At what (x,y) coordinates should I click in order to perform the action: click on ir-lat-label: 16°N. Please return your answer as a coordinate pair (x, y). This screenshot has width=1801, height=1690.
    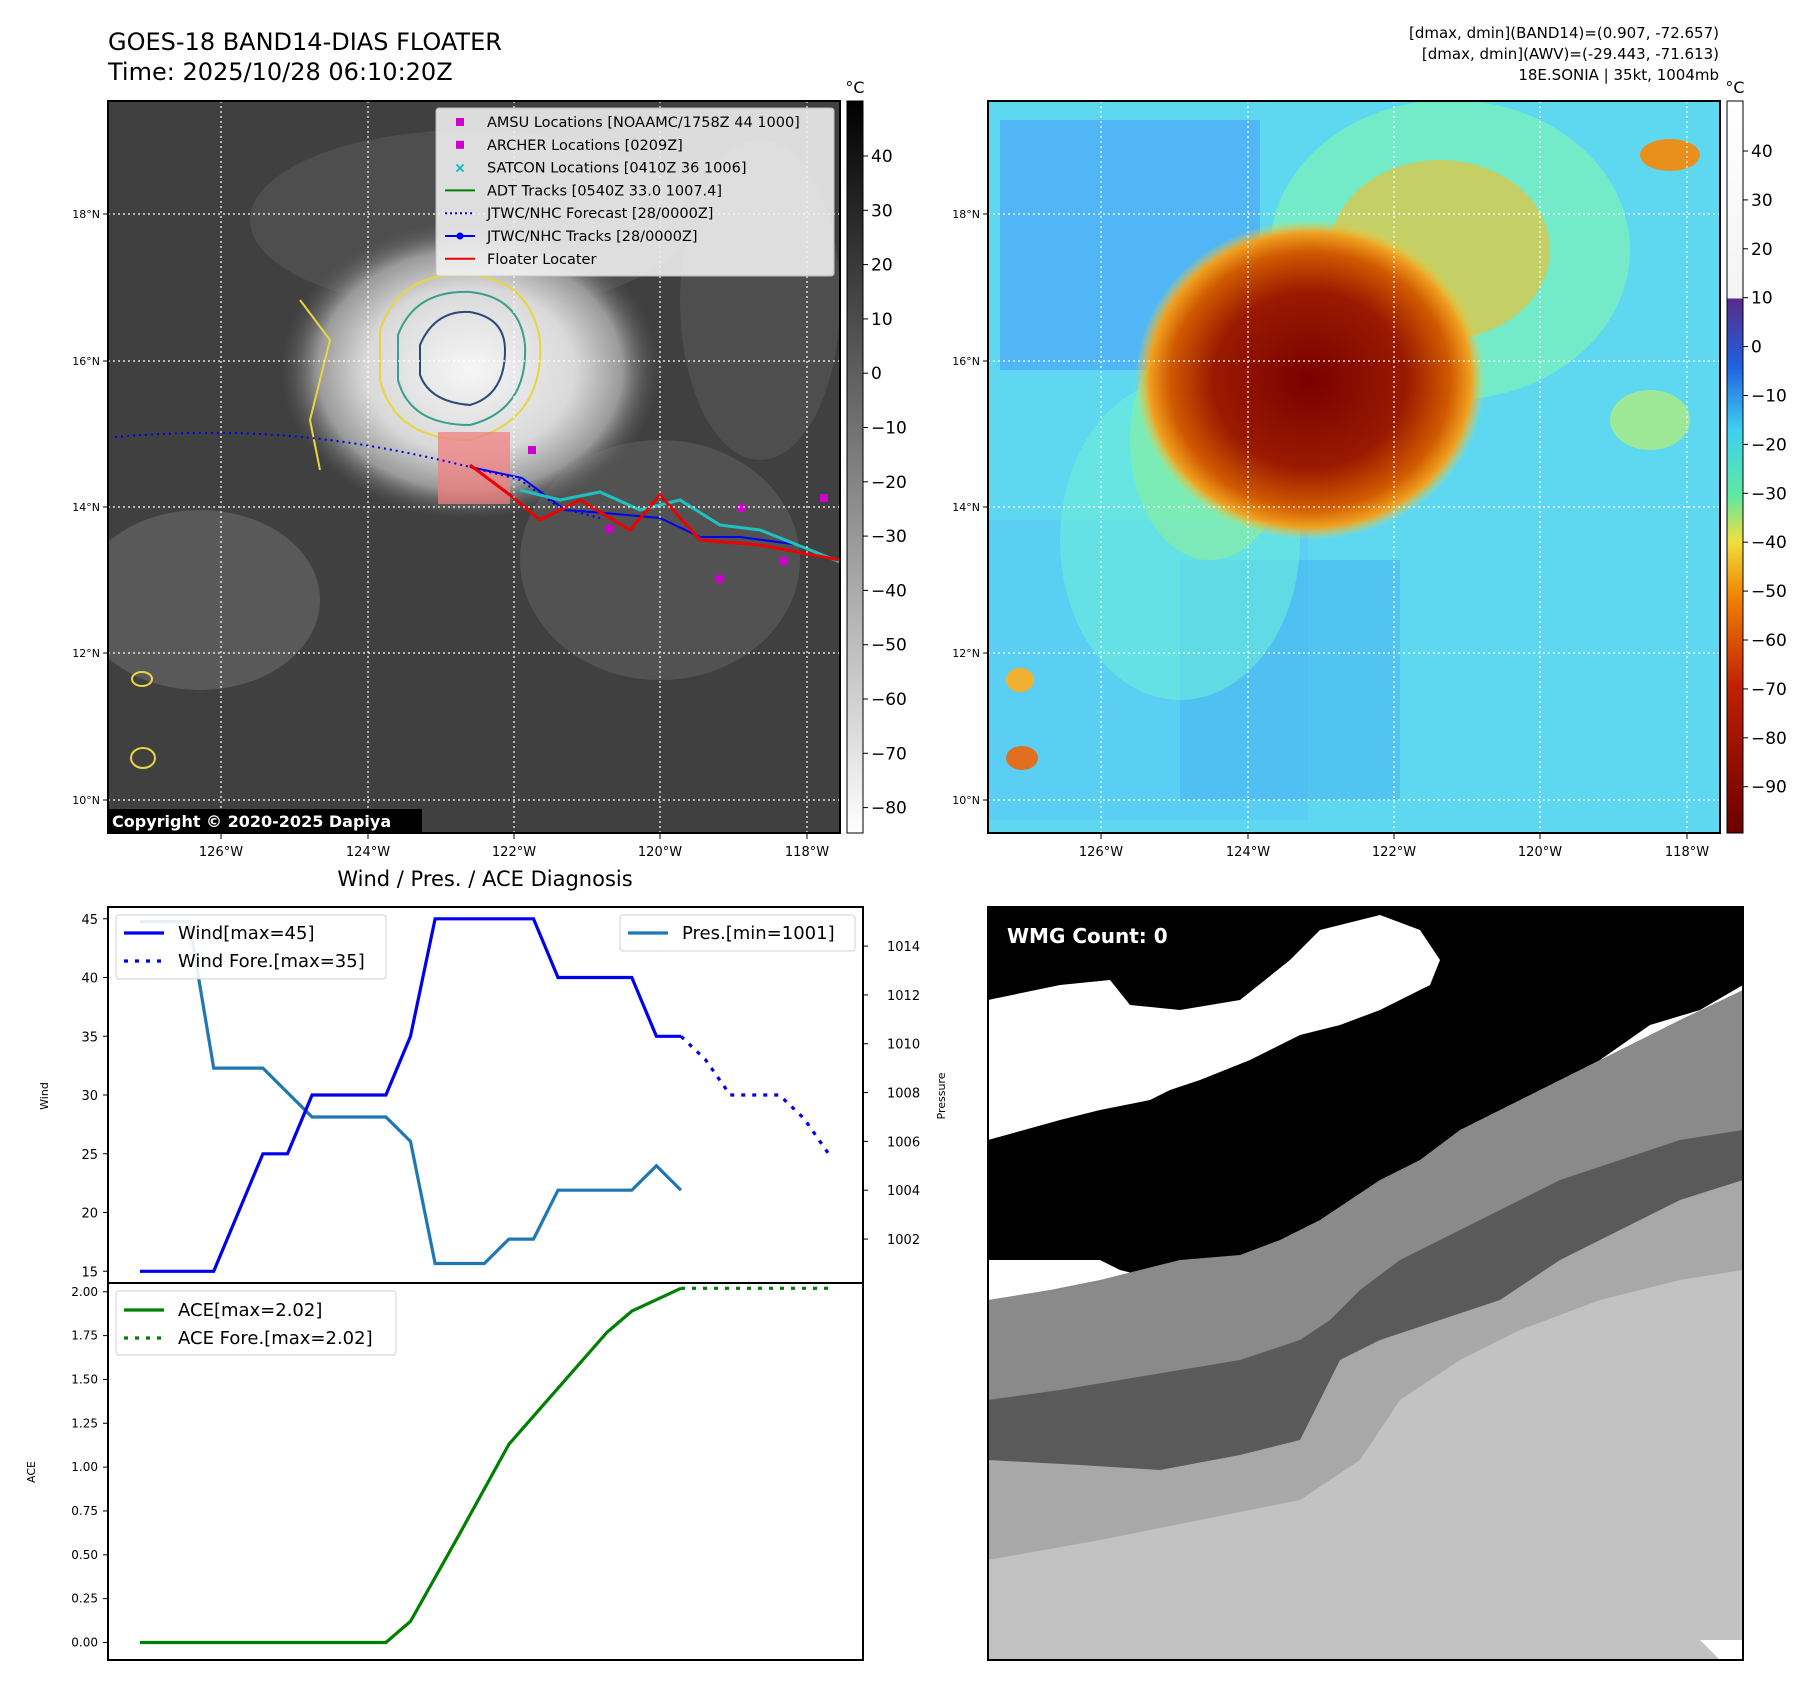
    Looking at the image, I should click on (86, 361).